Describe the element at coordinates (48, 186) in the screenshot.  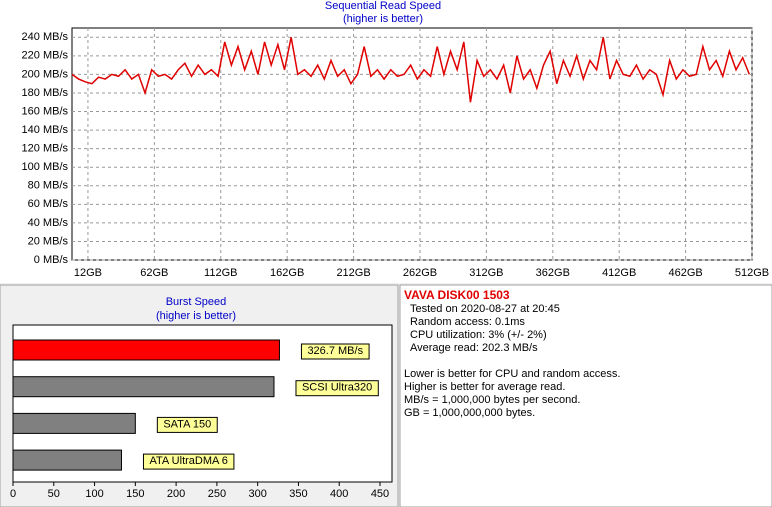
I see `y-tick-label: 80 MB/s` at that location.